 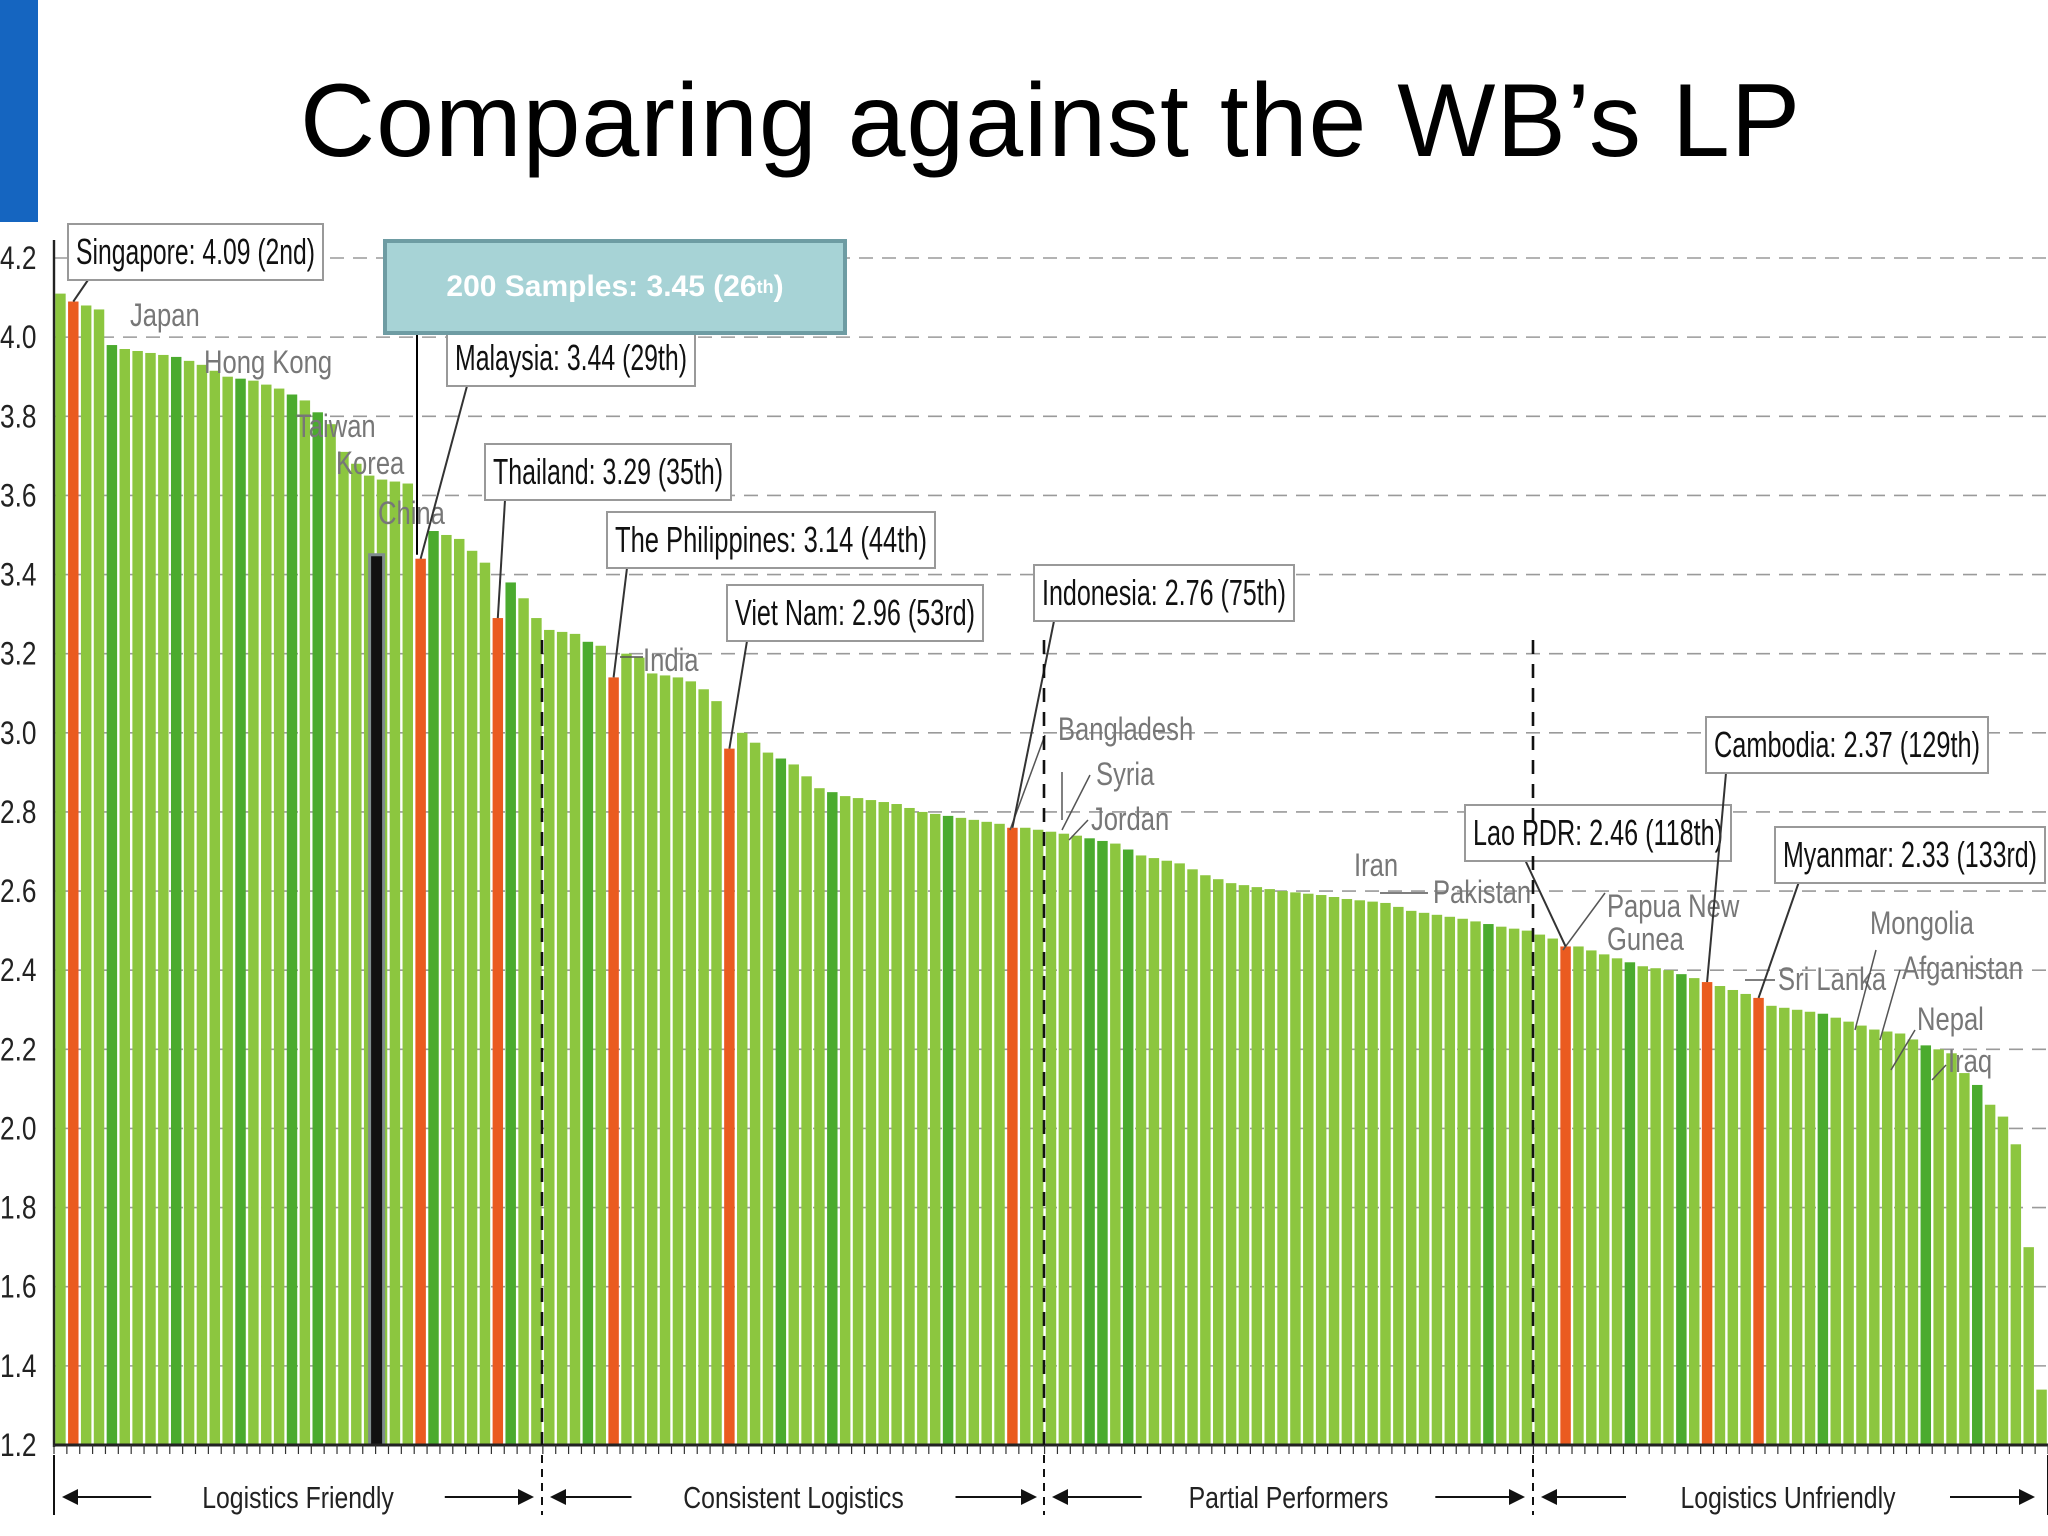 What do you see at coordinates (18, 971) in the screenshot?
I see `y-tick-label: 2.4` at bounding box center [18, 971].